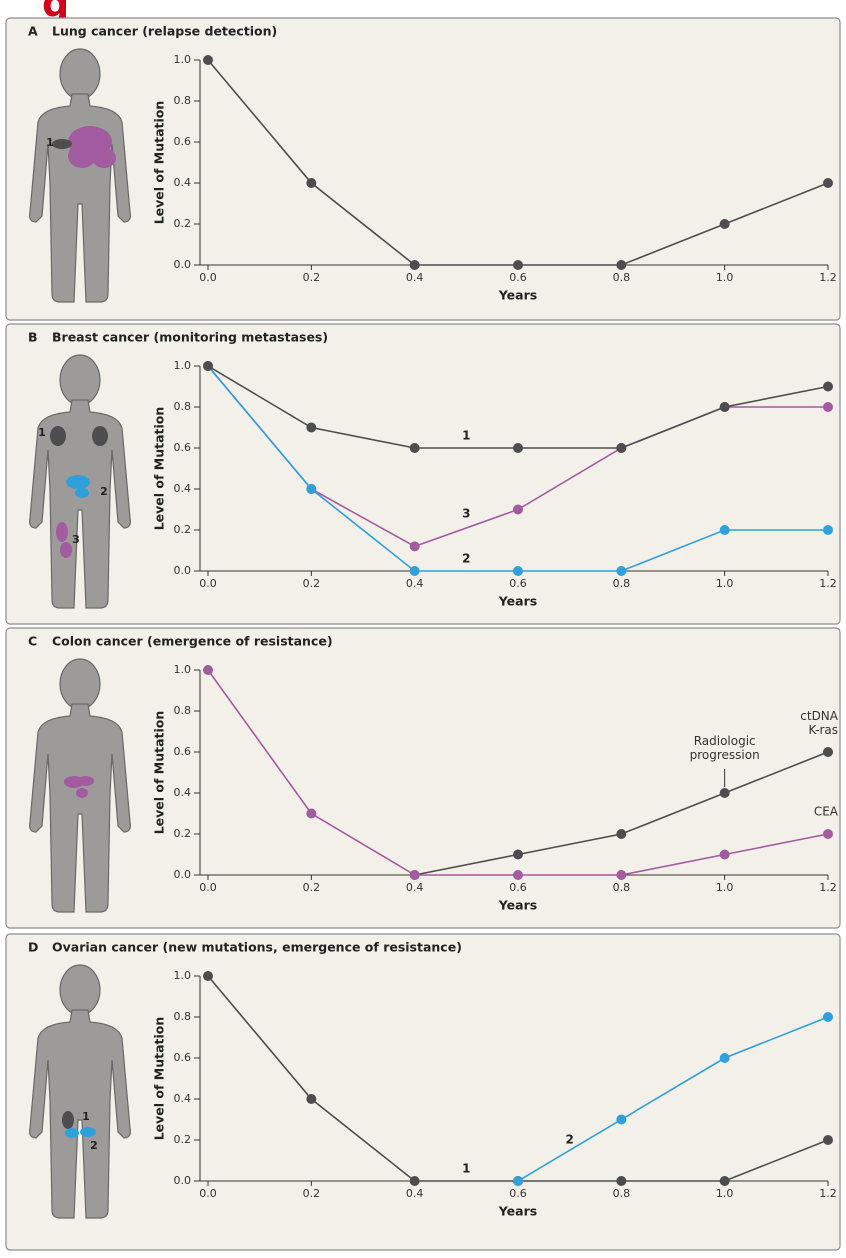  I want to click on series-line, so click(673, 1099).